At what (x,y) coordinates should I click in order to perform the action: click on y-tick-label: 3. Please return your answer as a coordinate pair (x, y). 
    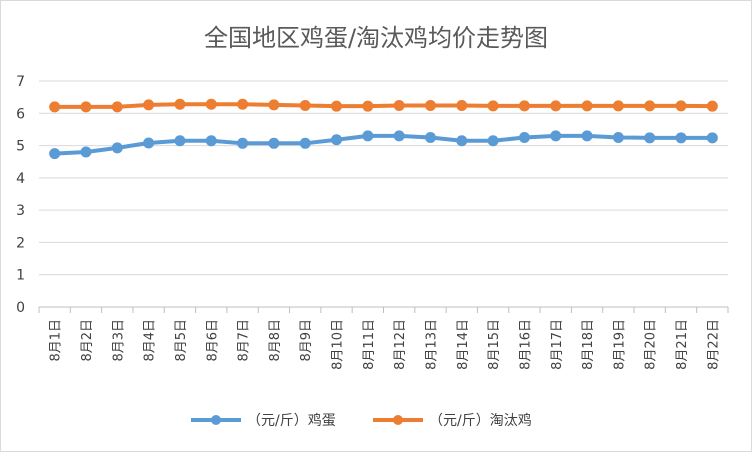
    Looking at the image, I should click on (20, 211).